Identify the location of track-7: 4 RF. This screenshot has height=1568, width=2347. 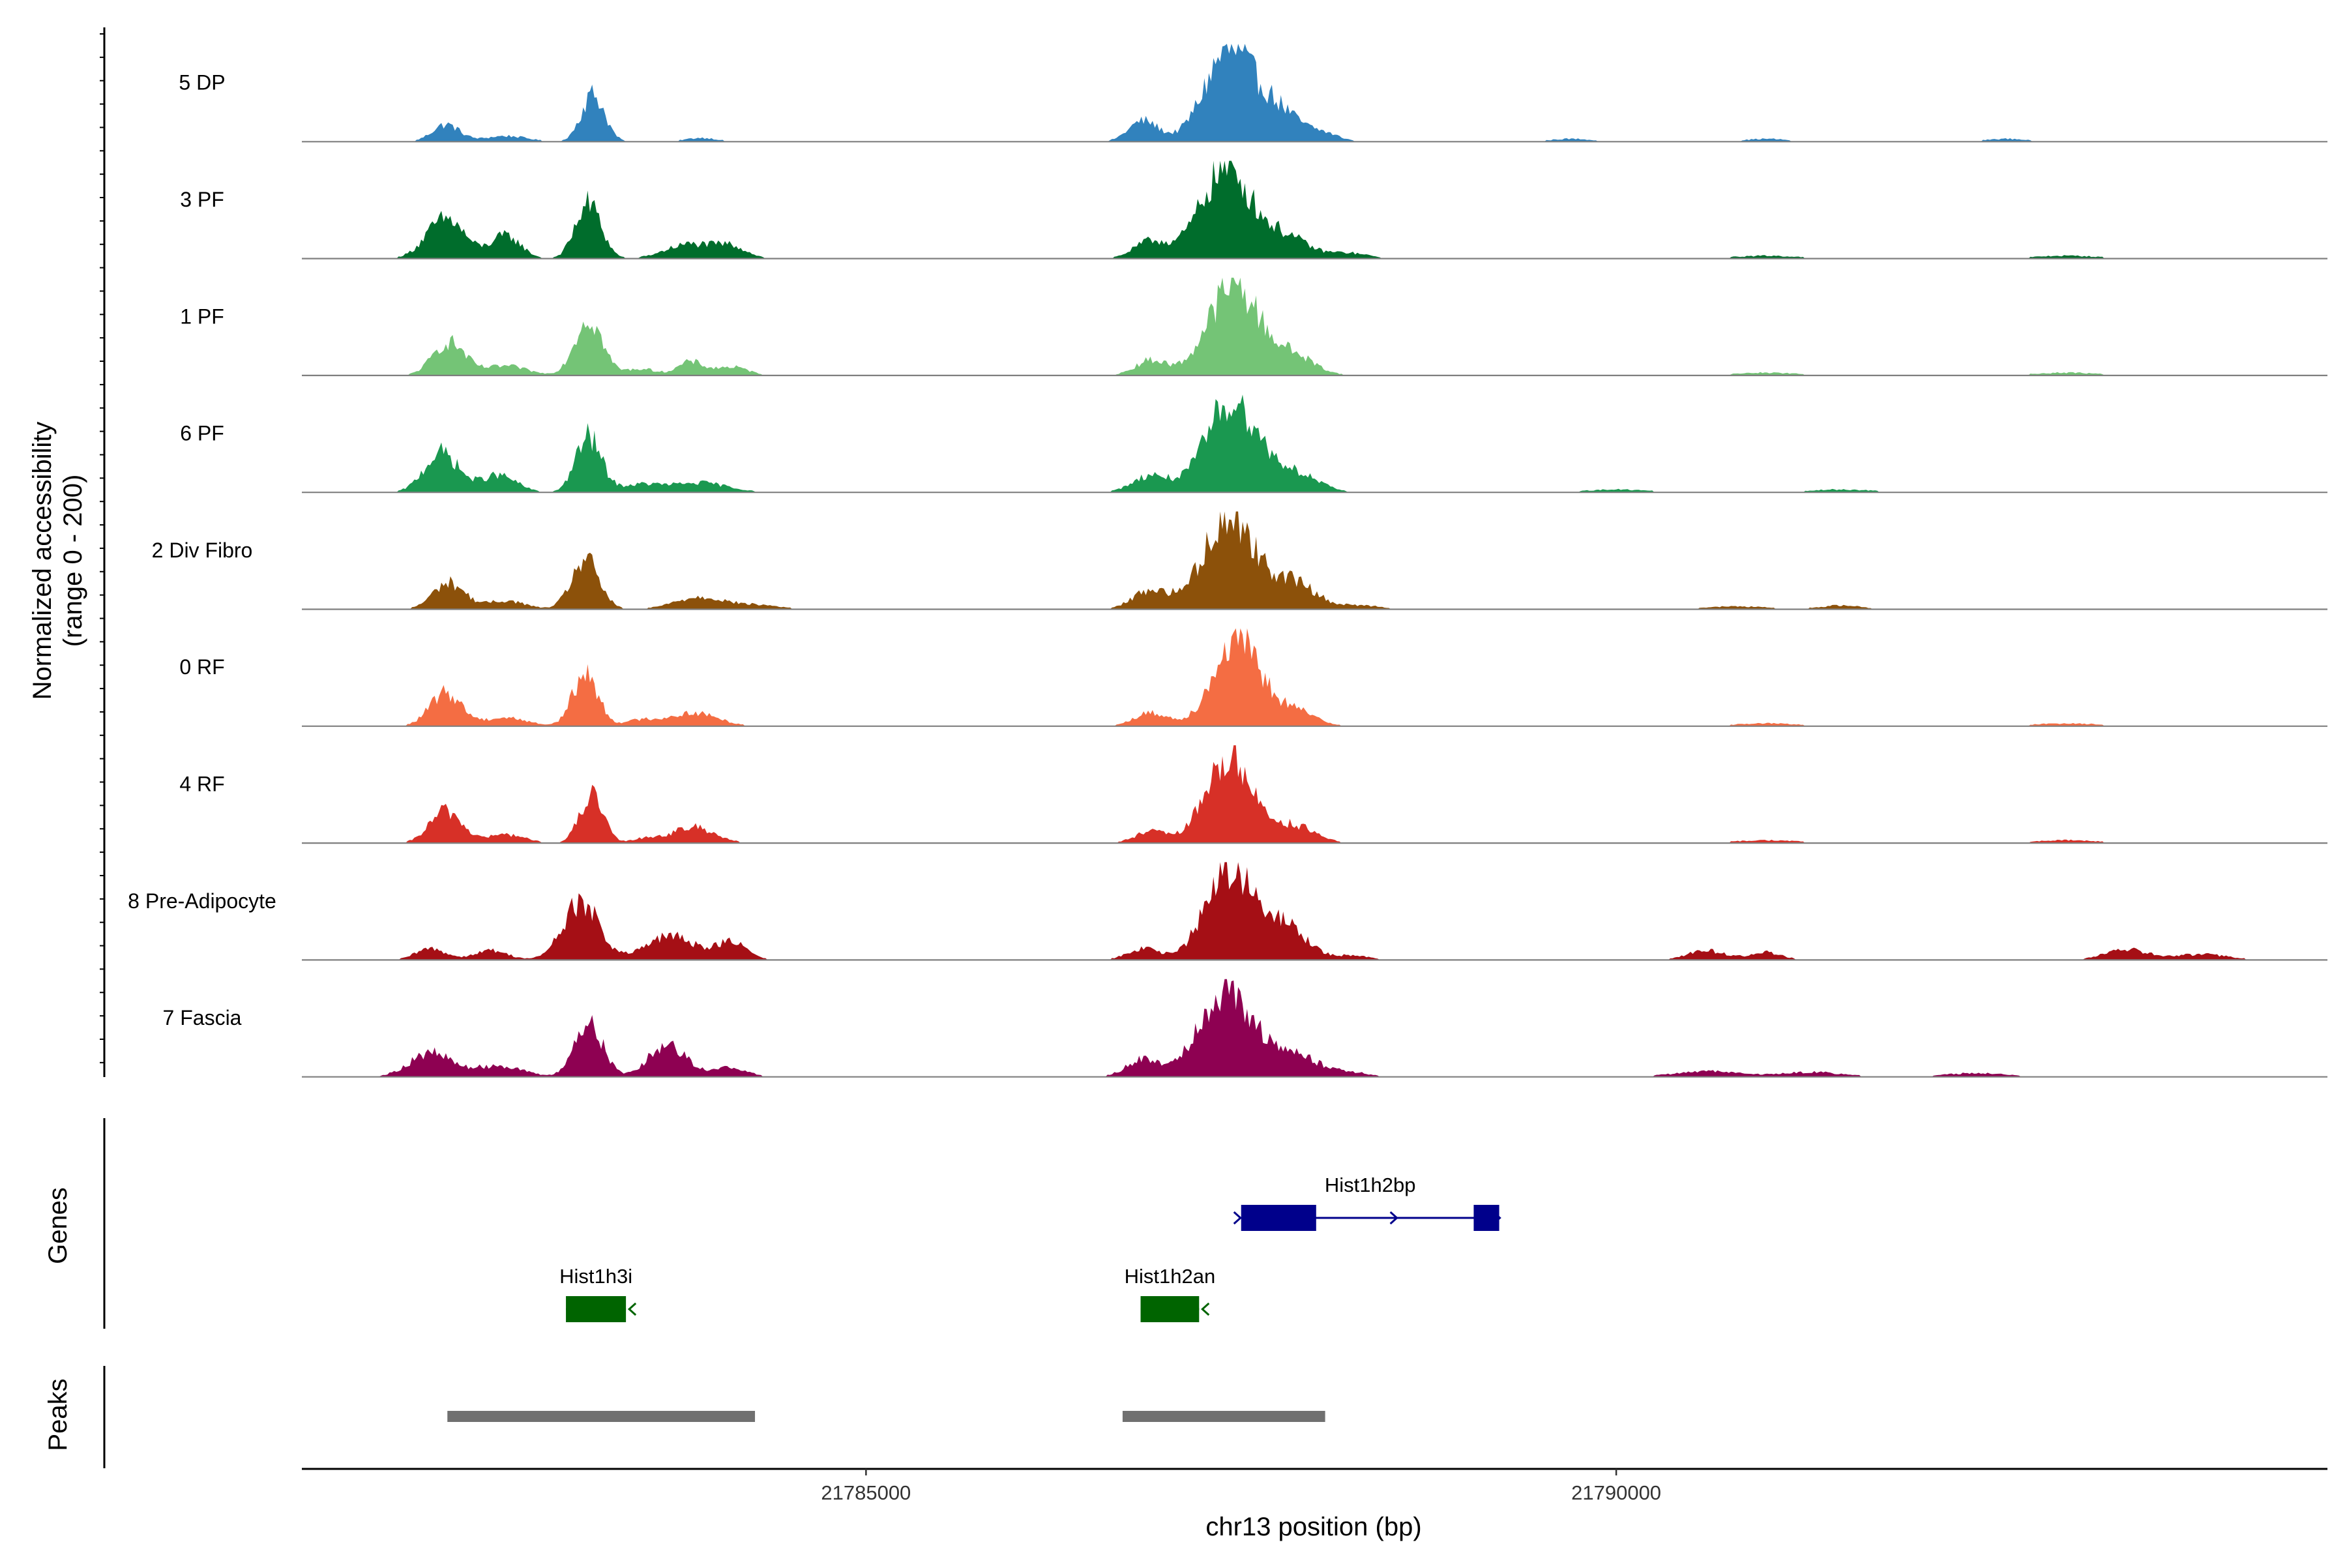
(1253, 795).